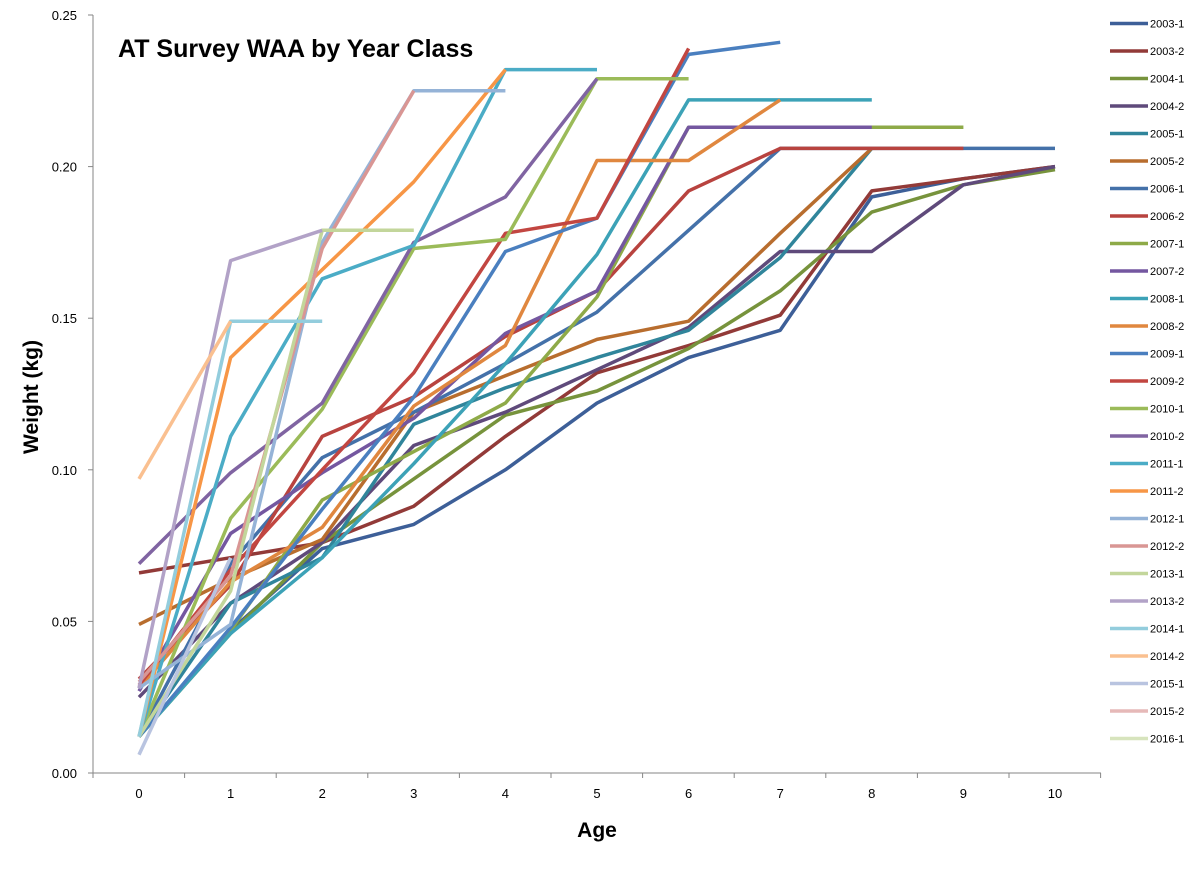 The width and height of the screenshot is (1199, 880). Describe the element at coordinates (688, 793) in the screenshot. I see `x-tick-label: 6` at that location.